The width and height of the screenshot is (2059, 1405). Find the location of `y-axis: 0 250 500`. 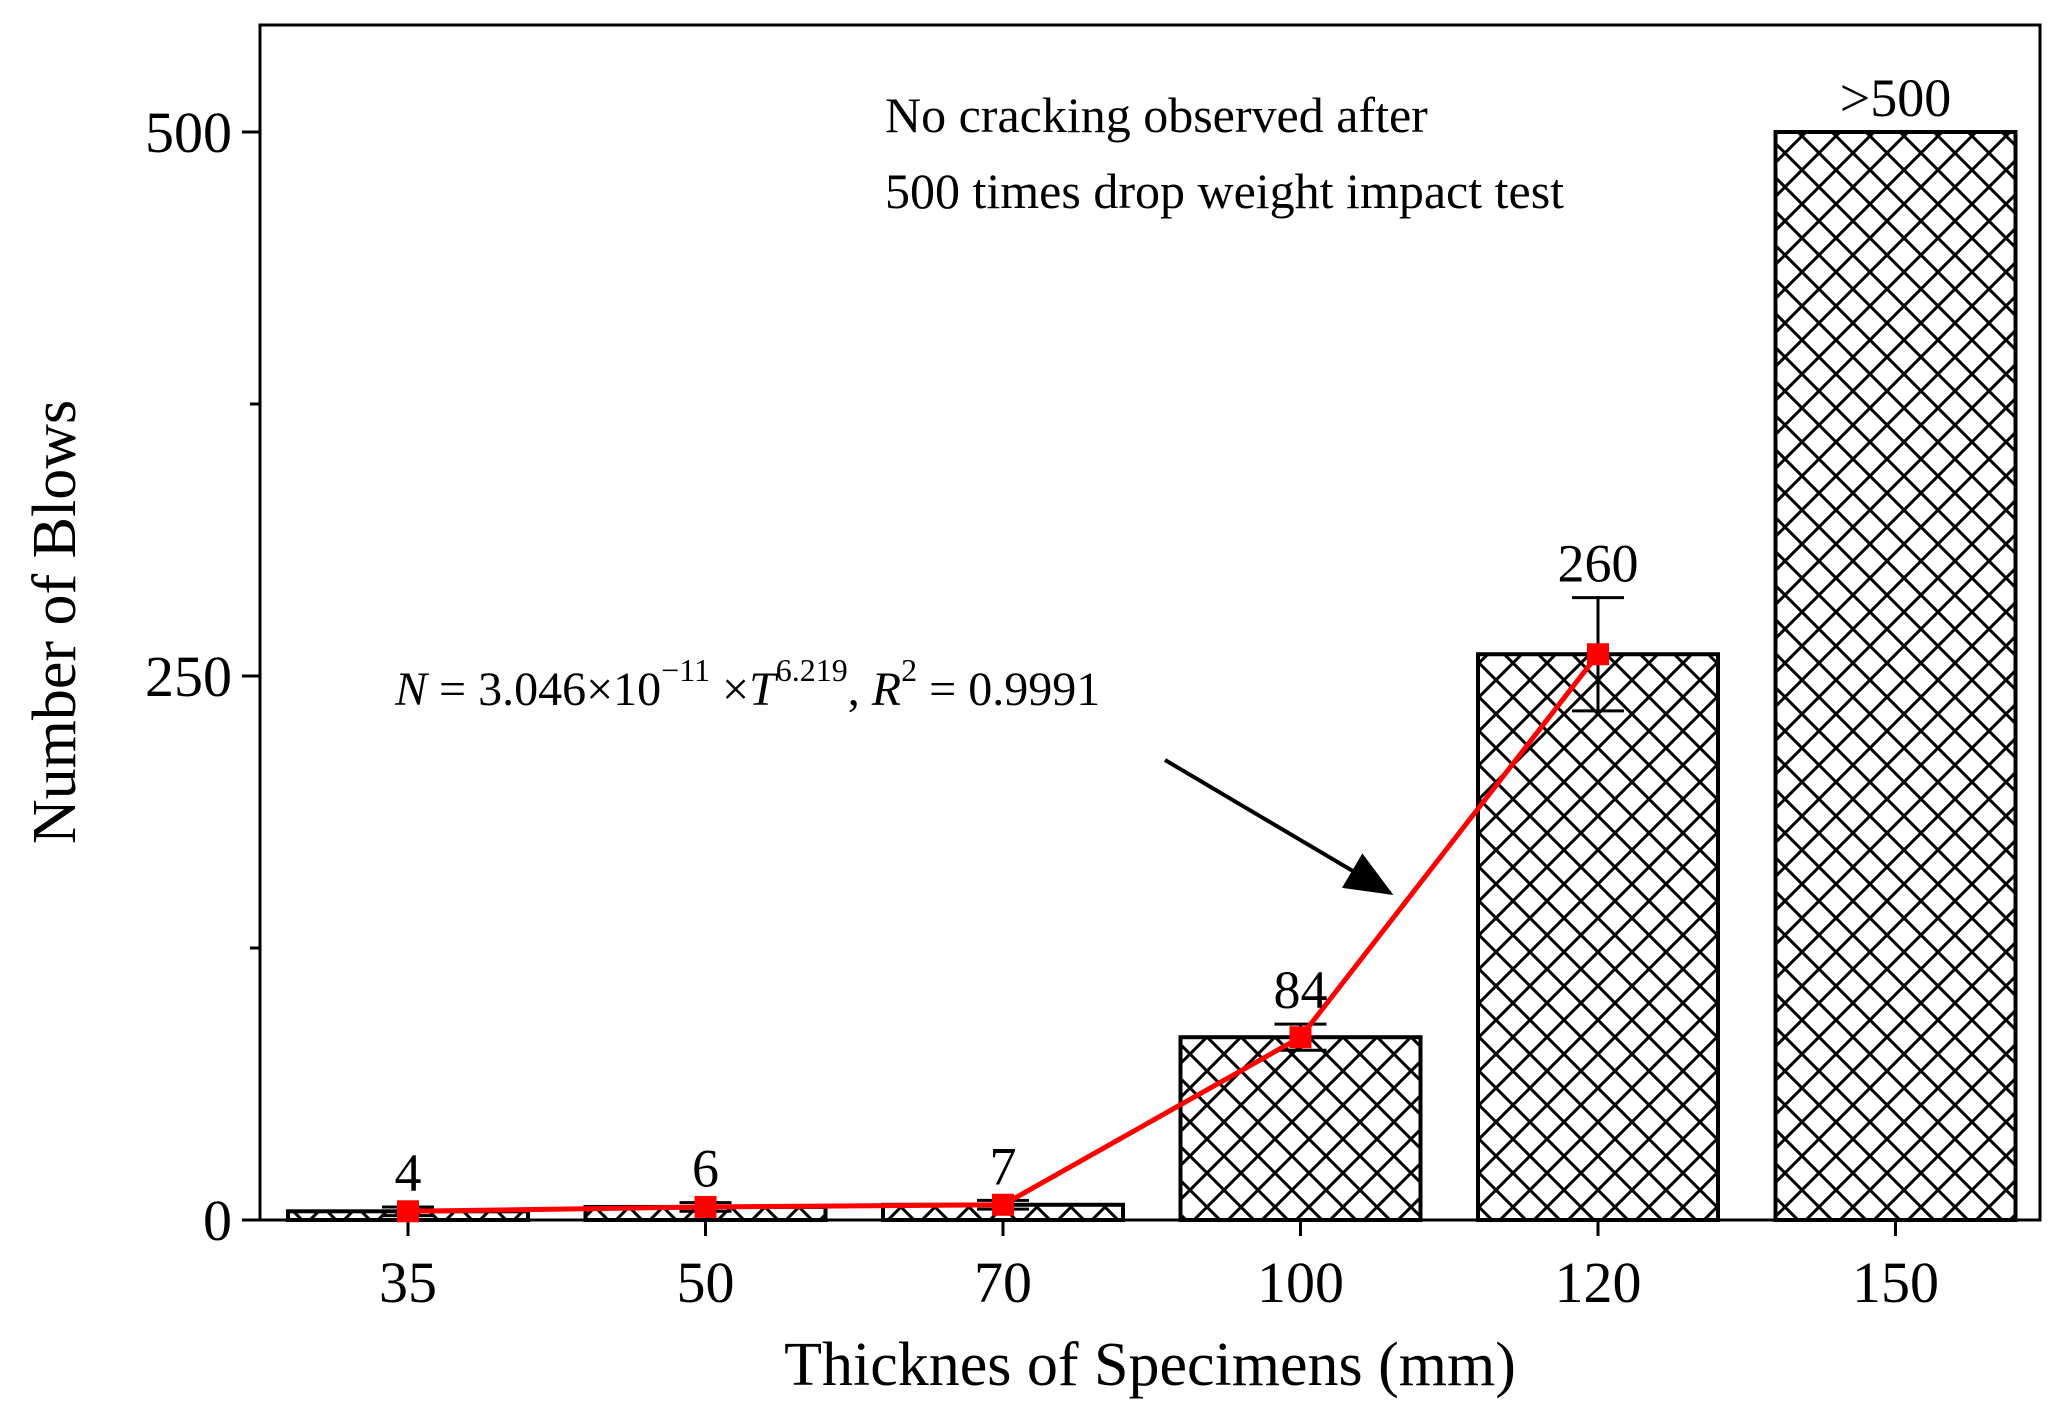

y-axis: 0 250 500 is located at coordinates (202, 676).